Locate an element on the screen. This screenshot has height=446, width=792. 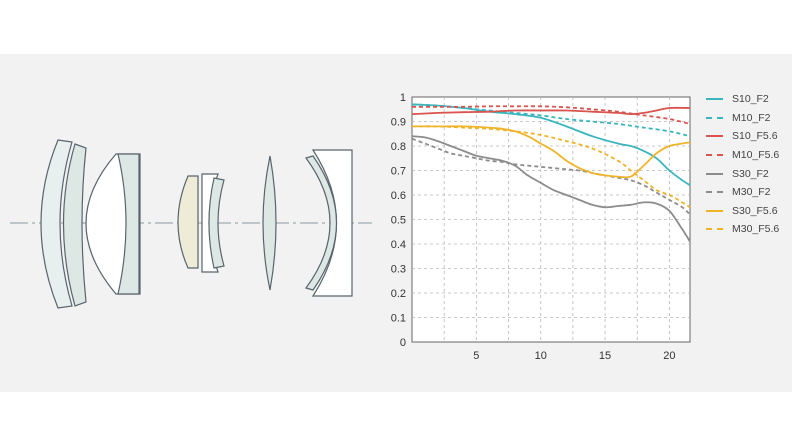
y-axis-ticks: 1 0.9 0.8 0.7 0.6 0.5 0.4 0.3 0.2 0.1 0 is located at coordinates (398, 220).